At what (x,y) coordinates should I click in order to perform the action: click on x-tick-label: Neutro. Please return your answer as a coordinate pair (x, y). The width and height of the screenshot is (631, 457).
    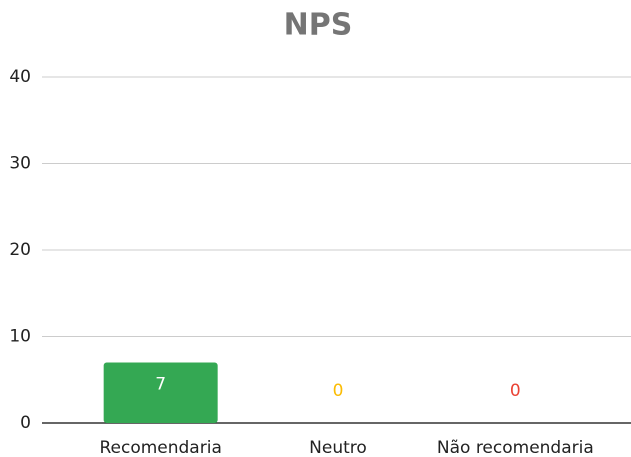
    Looking at the image, I should click on (338, 447).